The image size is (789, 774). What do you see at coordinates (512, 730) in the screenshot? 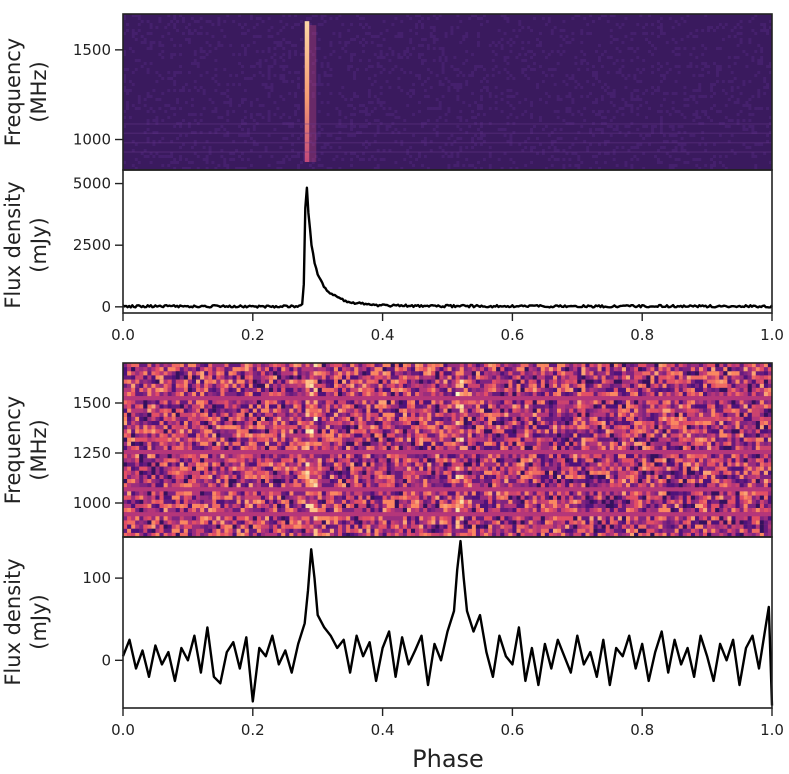
I see `bottom-profile-xtick-label: 0.6` at bounding box center [512, 730].